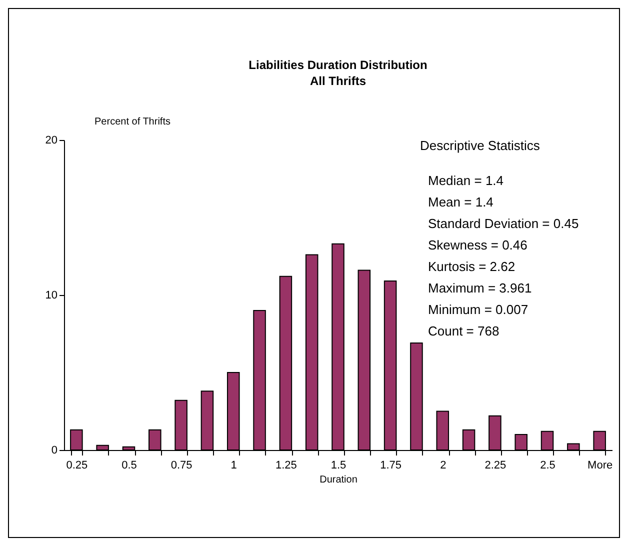  Describe the element at coordinates (132, 122) in the screenshot. I see `y-axis-title: Percent of Thrifts` at that location.